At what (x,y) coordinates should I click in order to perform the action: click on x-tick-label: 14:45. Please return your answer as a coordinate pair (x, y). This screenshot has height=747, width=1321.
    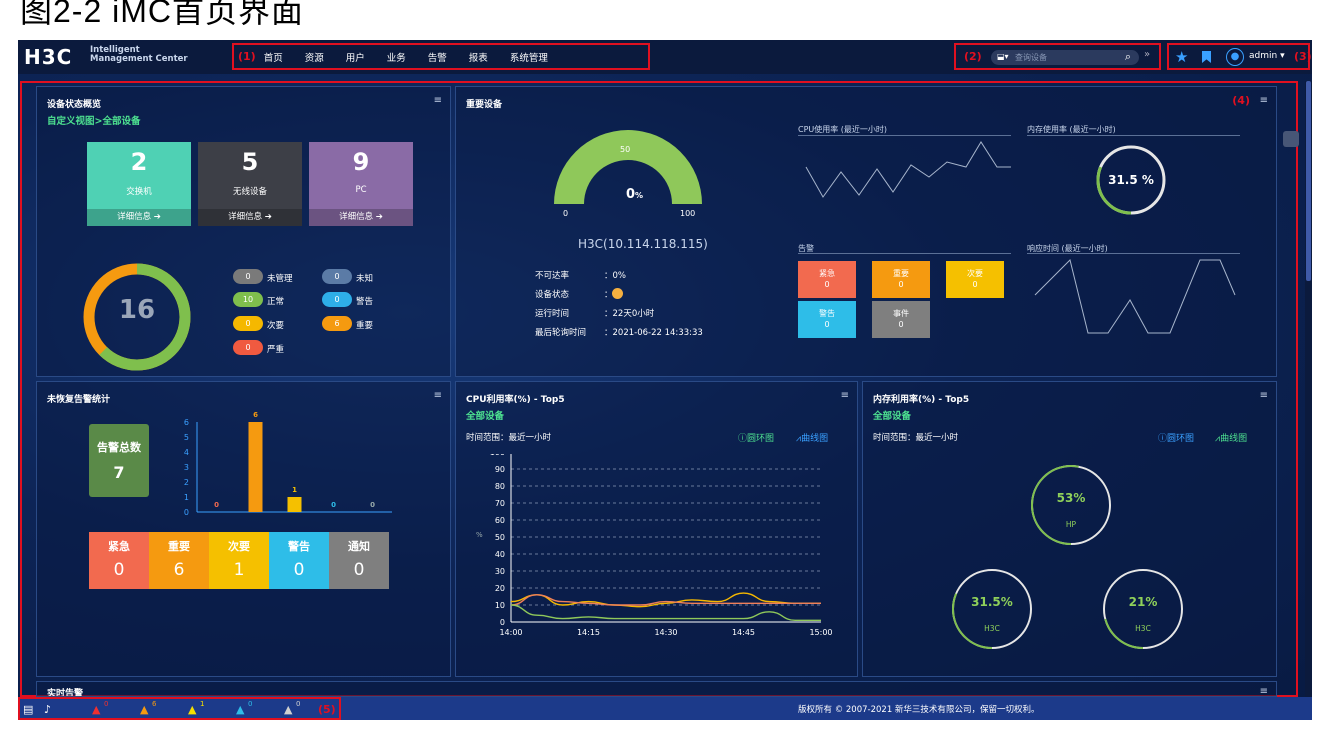
    Looking at the image, I should click on (743, 632).